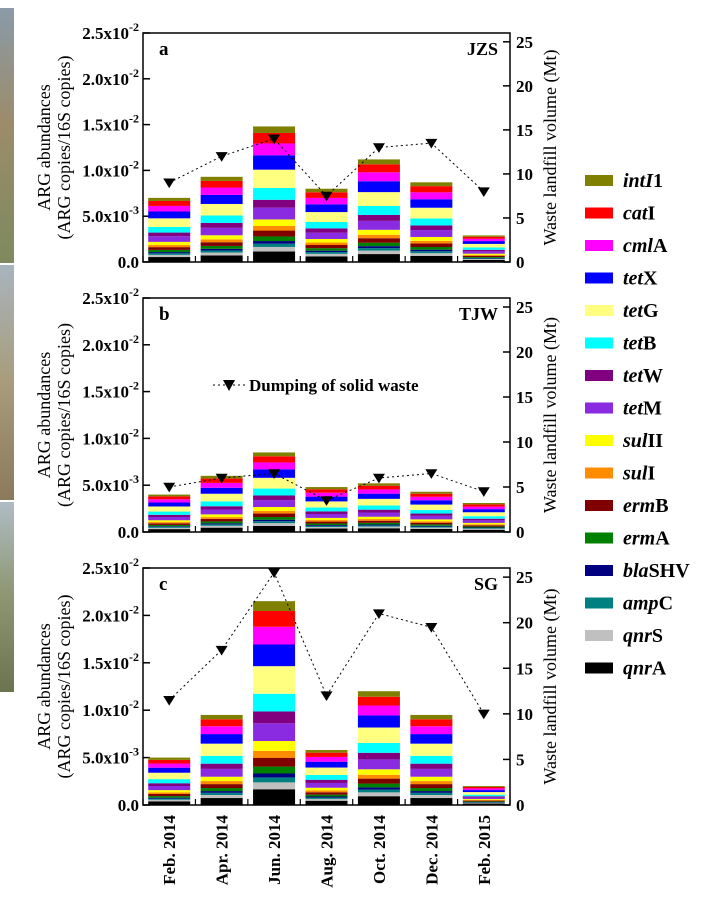 The height and width of the screenshot is (921, 719). What do you see at coordinates (524, 623) in the screenshot?
I see `right-tick-label: 20` at bounding box center [524, 623].